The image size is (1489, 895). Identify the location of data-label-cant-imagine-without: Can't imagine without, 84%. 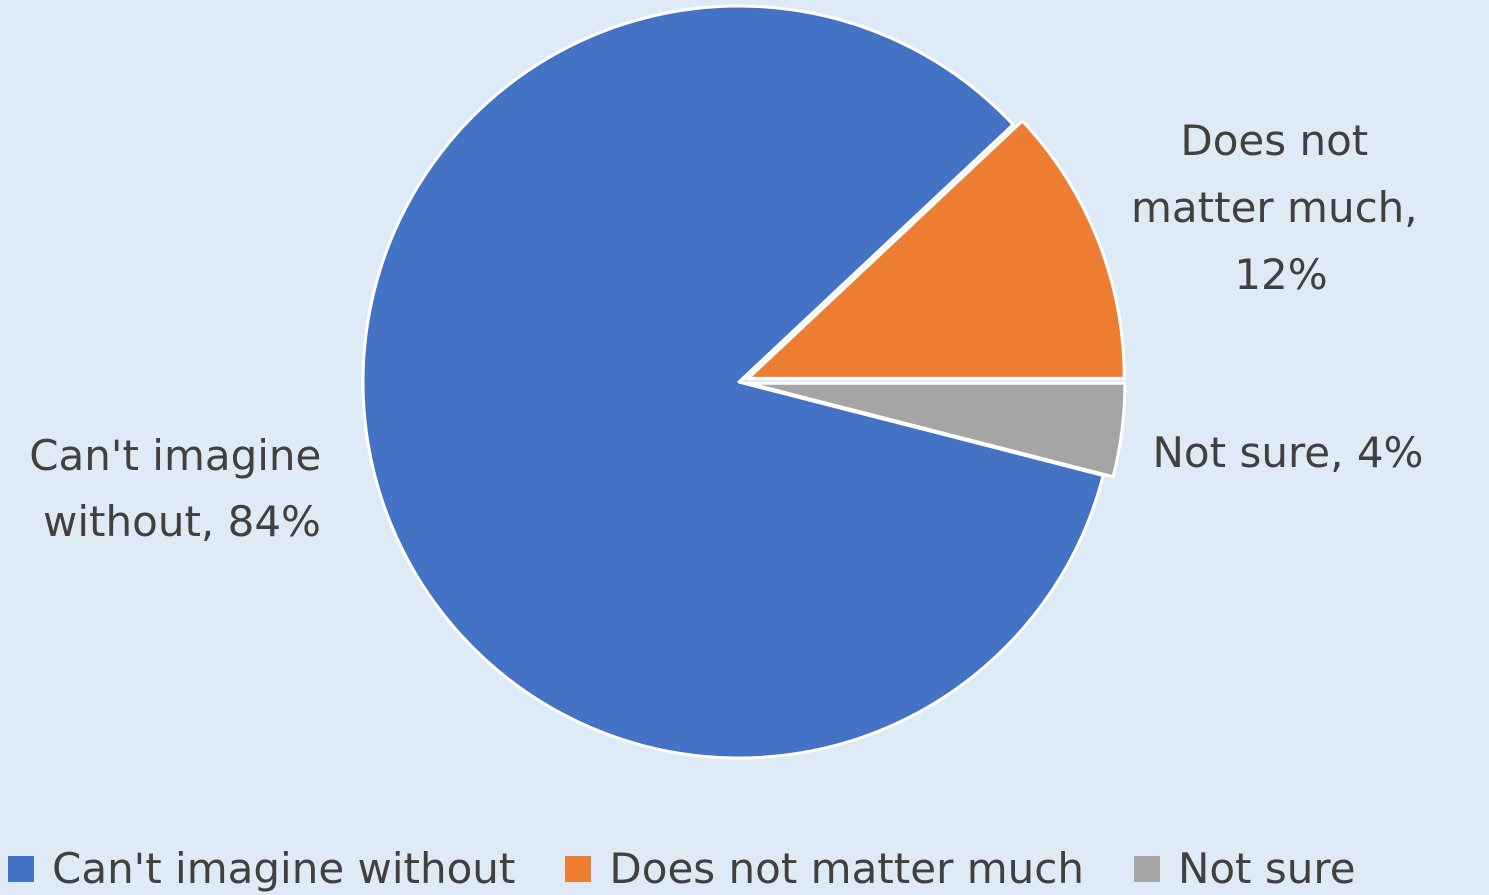
(182, 488).